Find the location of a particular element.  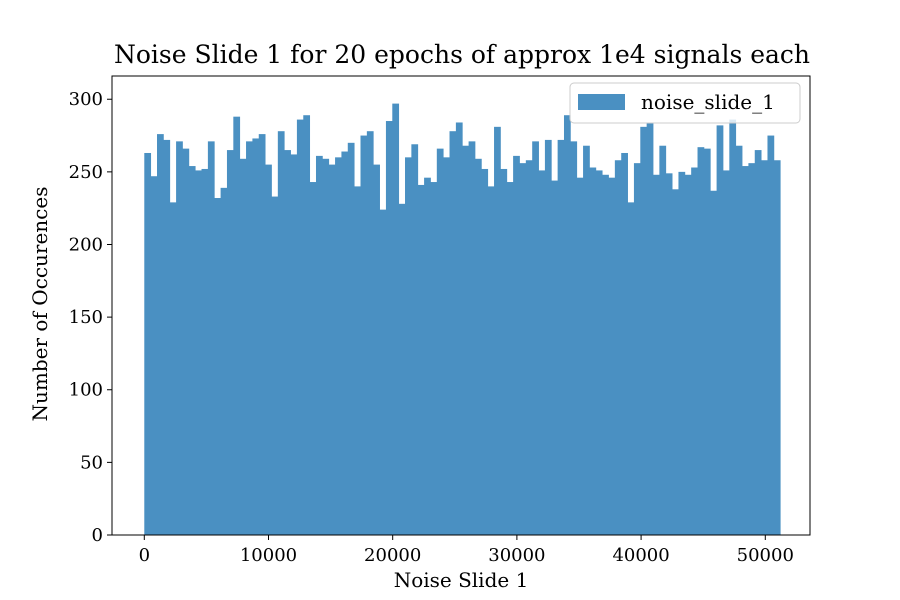

legend-label-noise-slide-1: noise_slide_1 is located at coordinates (708, 102).